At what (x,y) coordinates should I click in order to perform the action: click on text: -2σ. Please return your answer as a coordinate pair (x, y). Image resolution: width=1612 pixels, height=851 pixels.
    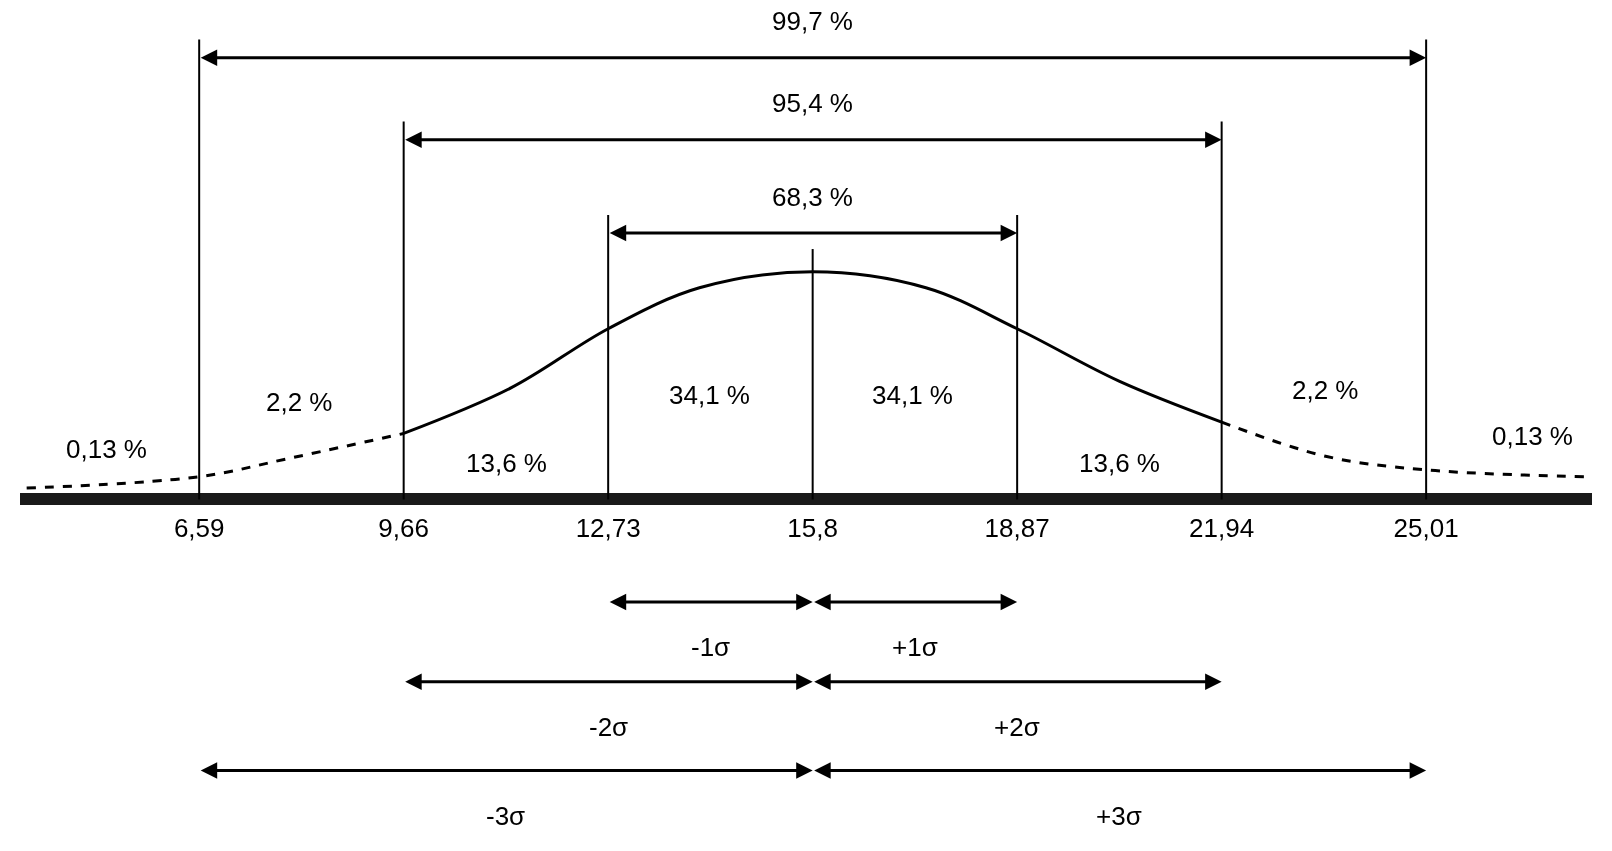
    Looking at the image, I should click on (609, 727).